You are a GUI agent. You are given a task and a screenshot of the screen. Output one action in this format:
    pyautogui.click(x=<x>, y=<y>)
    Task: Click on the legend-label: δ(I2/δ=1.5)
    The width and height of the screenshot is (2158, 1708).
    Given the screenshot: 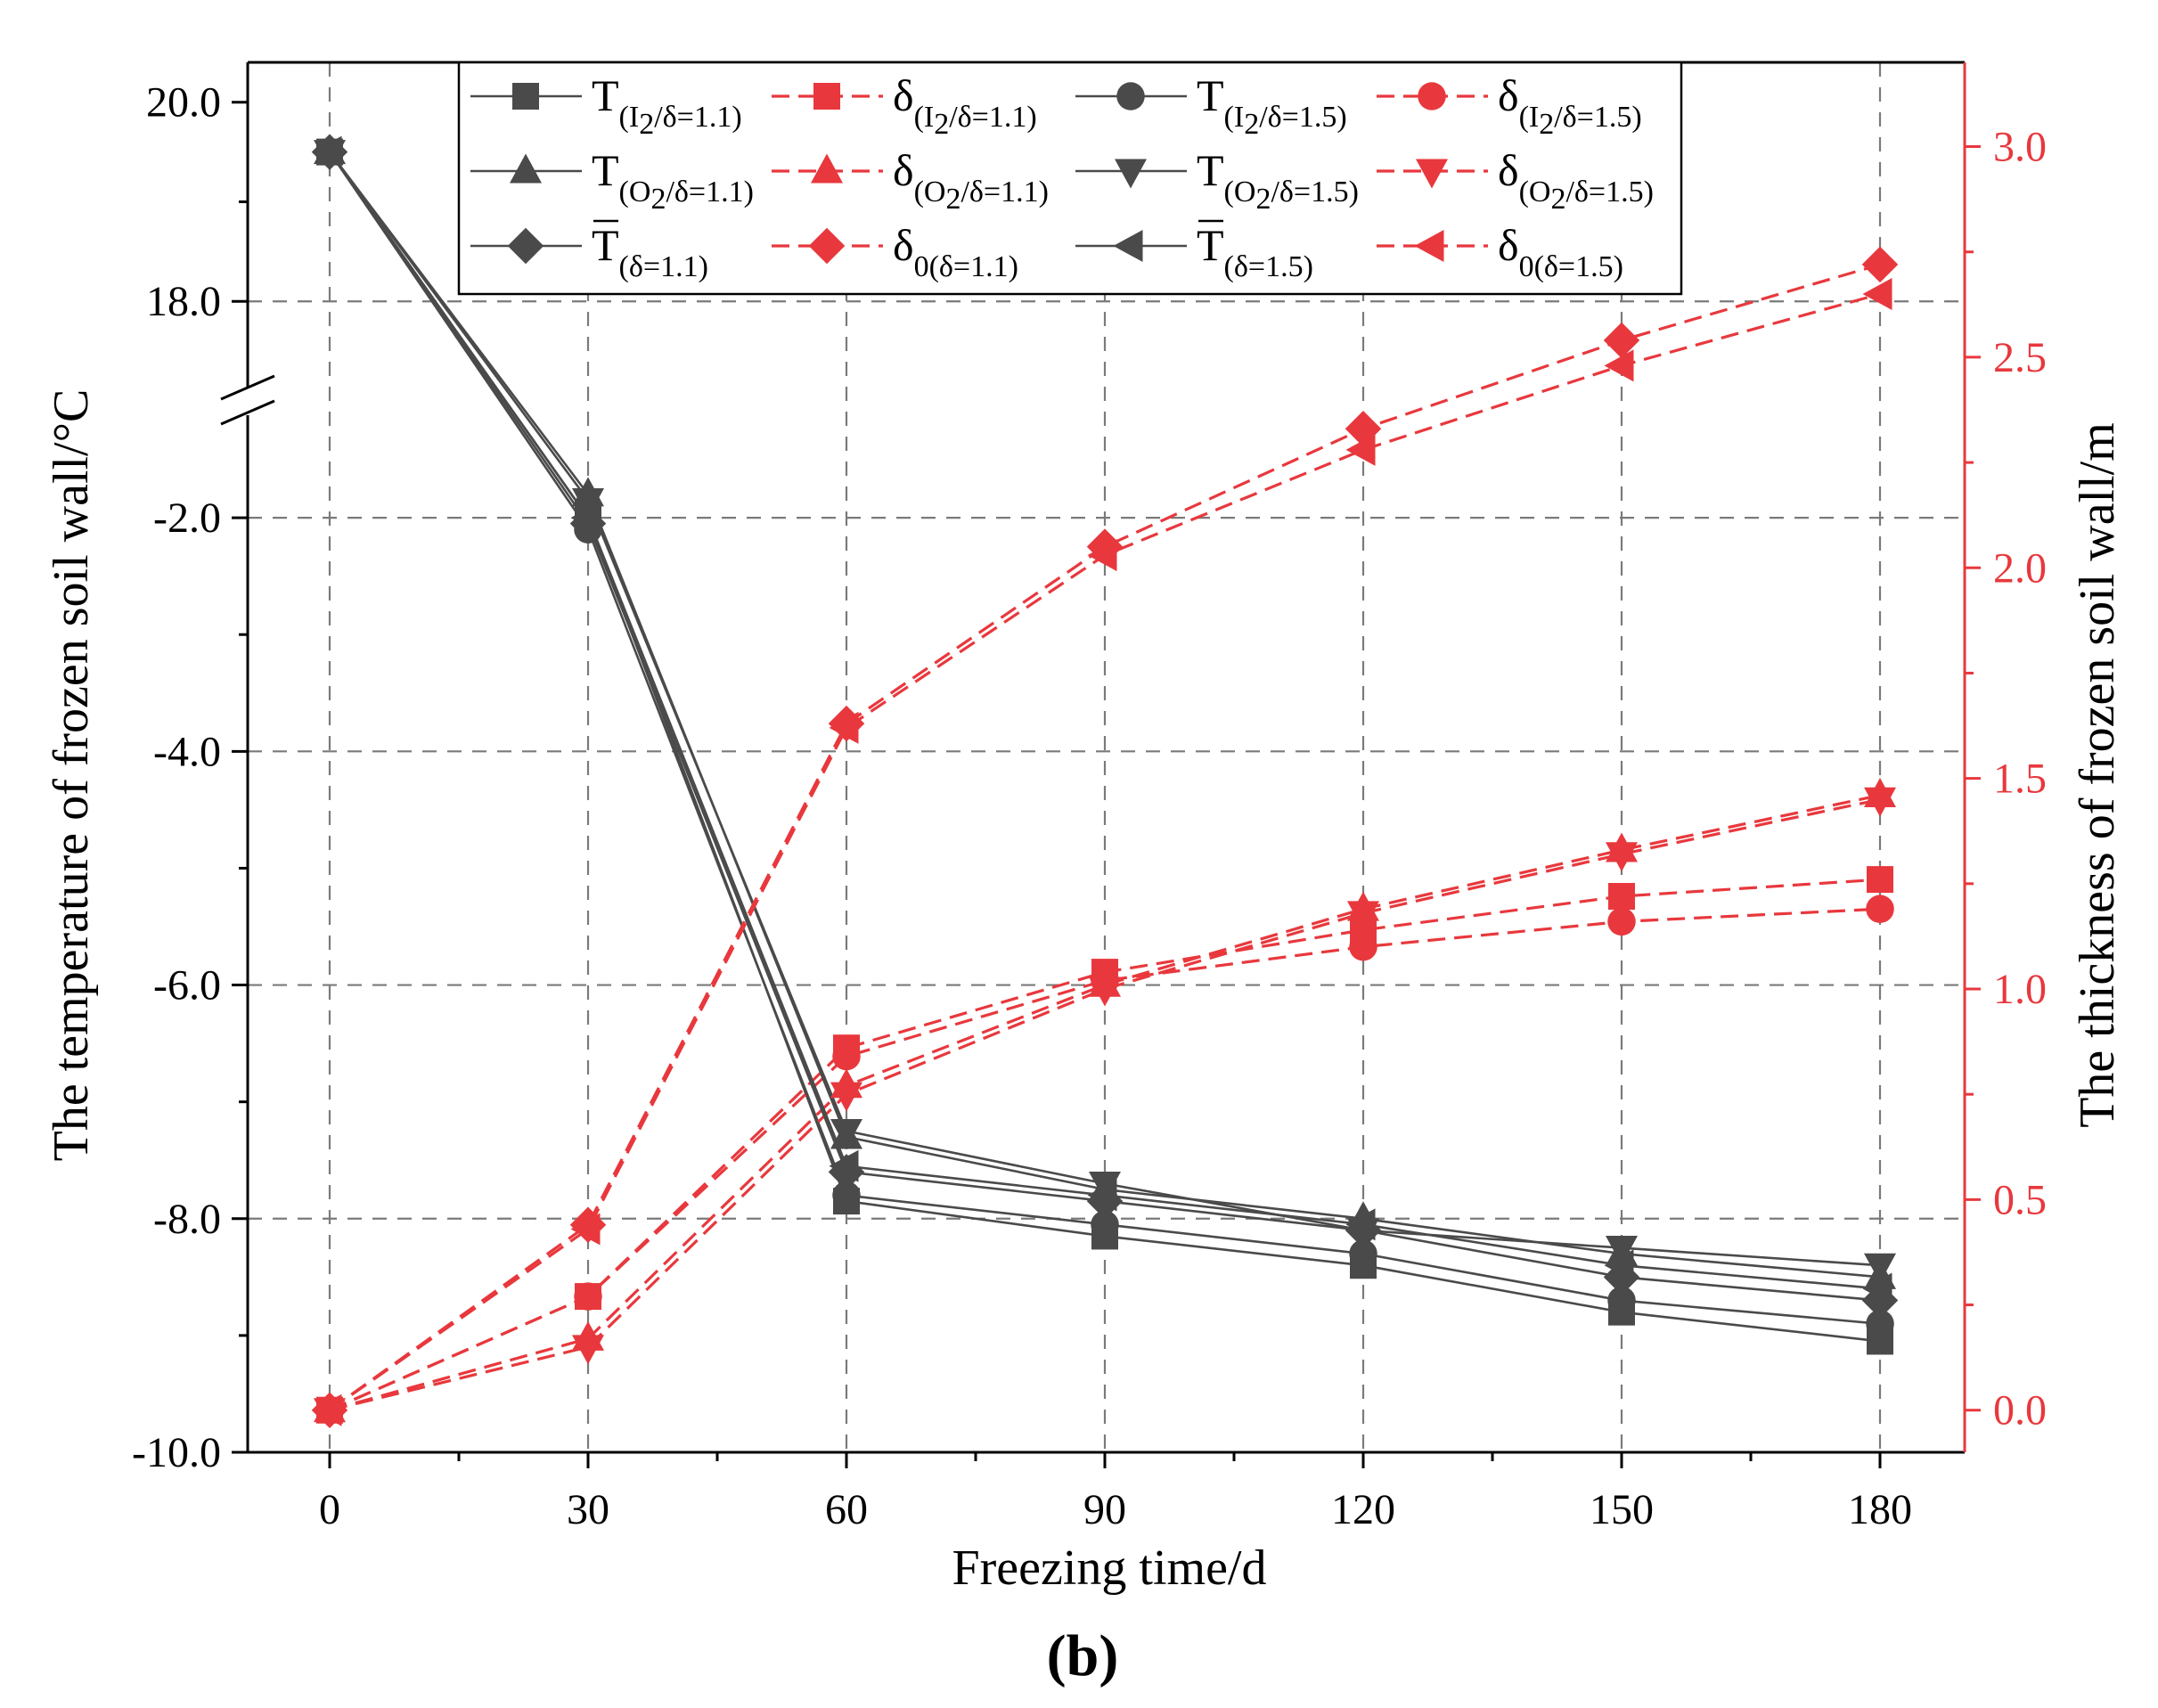 What is the action you would take?
    pyautogui.click(x=1570, y=105)
    